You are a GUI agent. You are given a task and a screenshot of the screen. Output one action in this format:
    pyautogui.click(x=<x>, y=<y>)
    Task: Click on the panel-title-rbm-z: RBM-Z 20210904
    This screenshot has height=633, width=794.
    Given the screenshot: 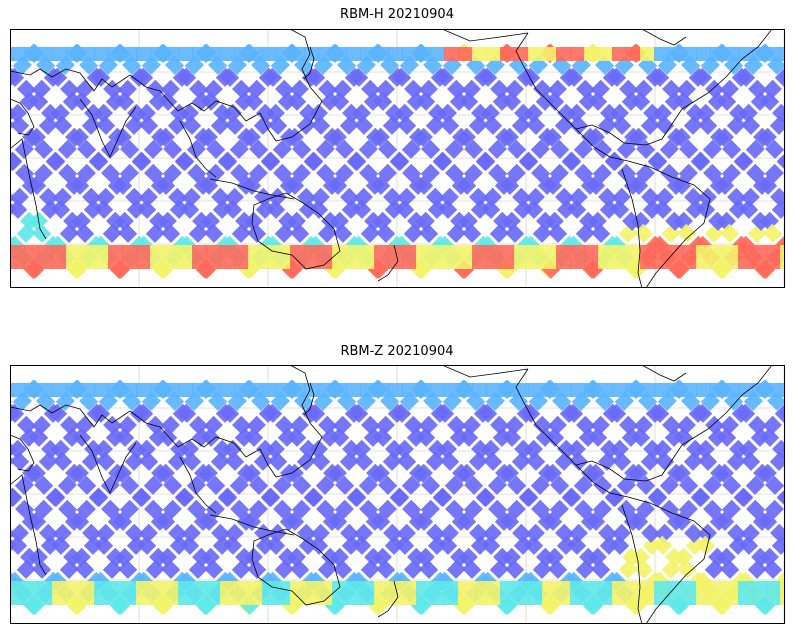 What is the action you would take?
    pyautogui.click(x=397, y=351)
    